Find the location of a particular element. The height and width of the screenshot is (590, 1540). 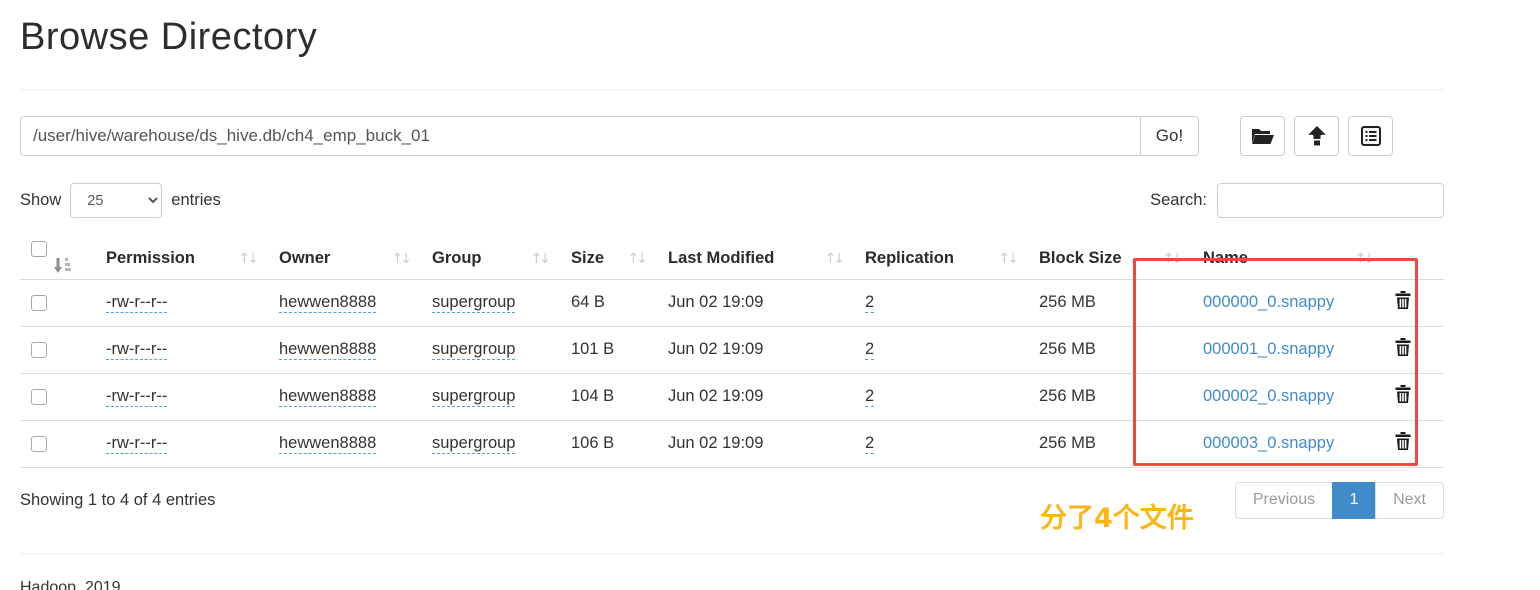

entries-label: entries is located at coordinates (196, 200).